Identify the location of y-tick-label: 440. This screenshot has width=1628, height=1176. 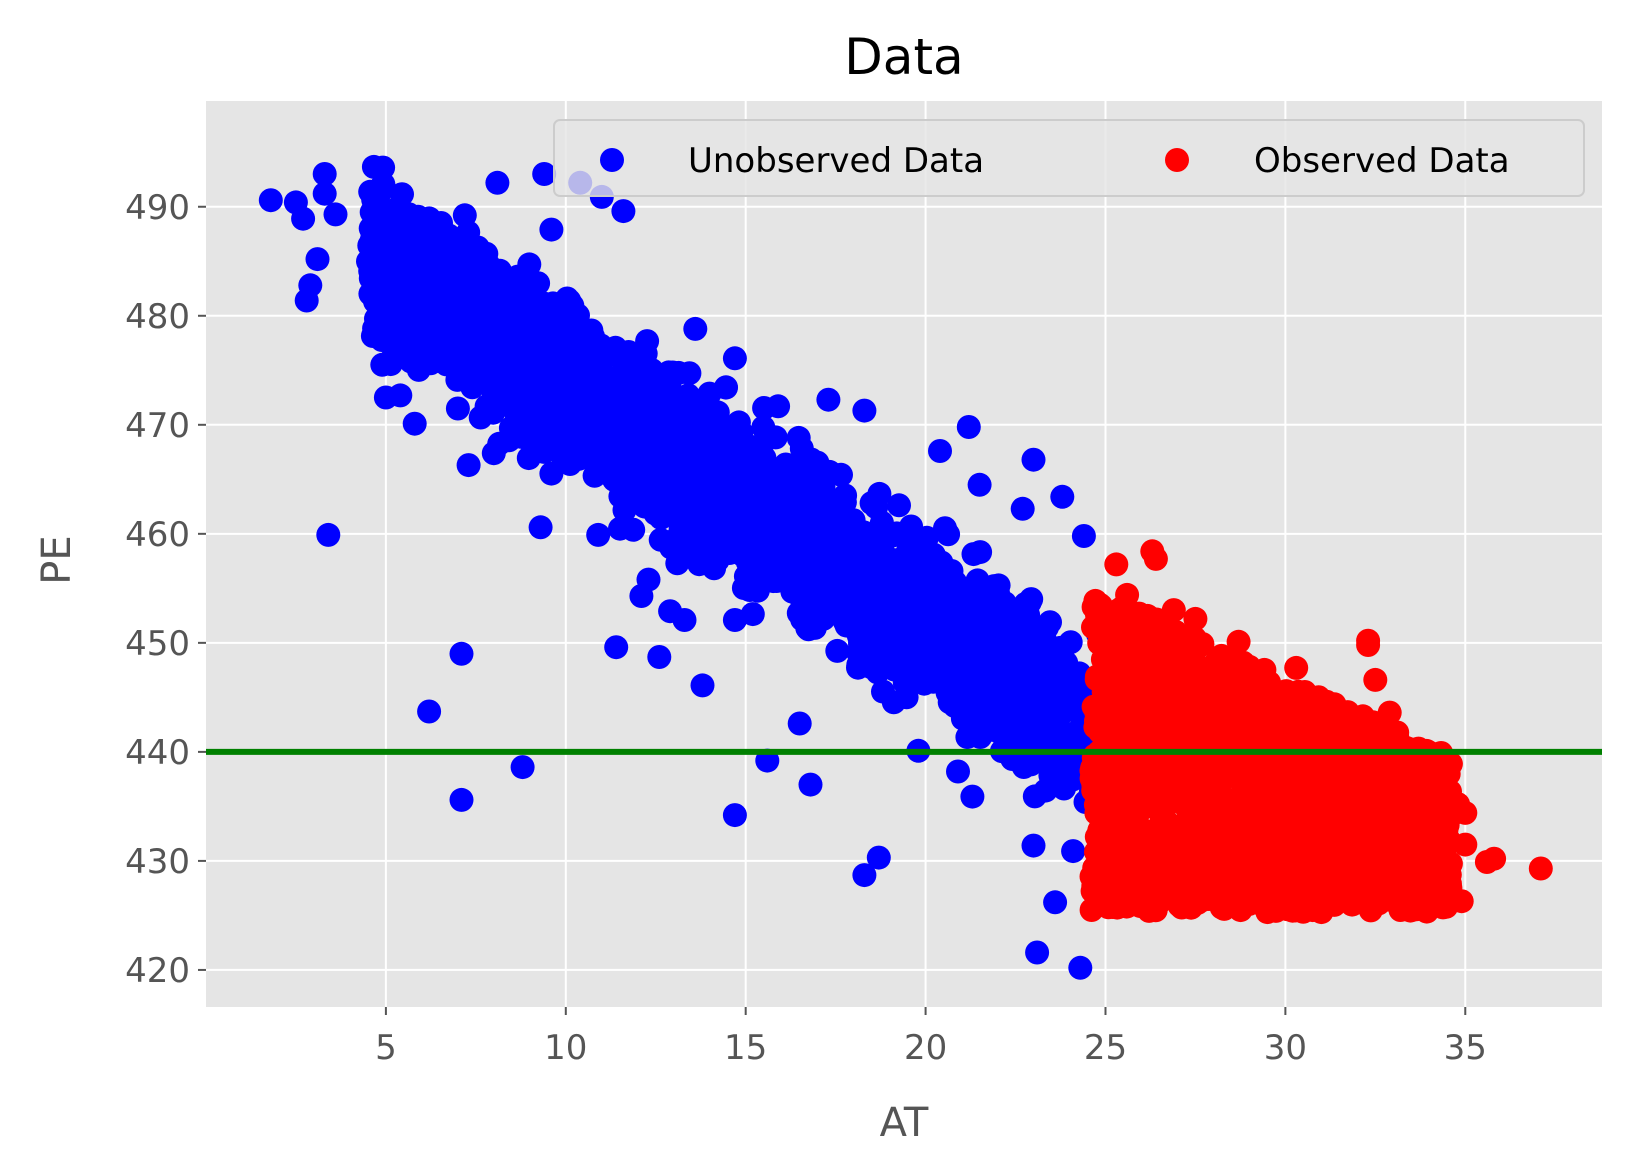
(157, 753).